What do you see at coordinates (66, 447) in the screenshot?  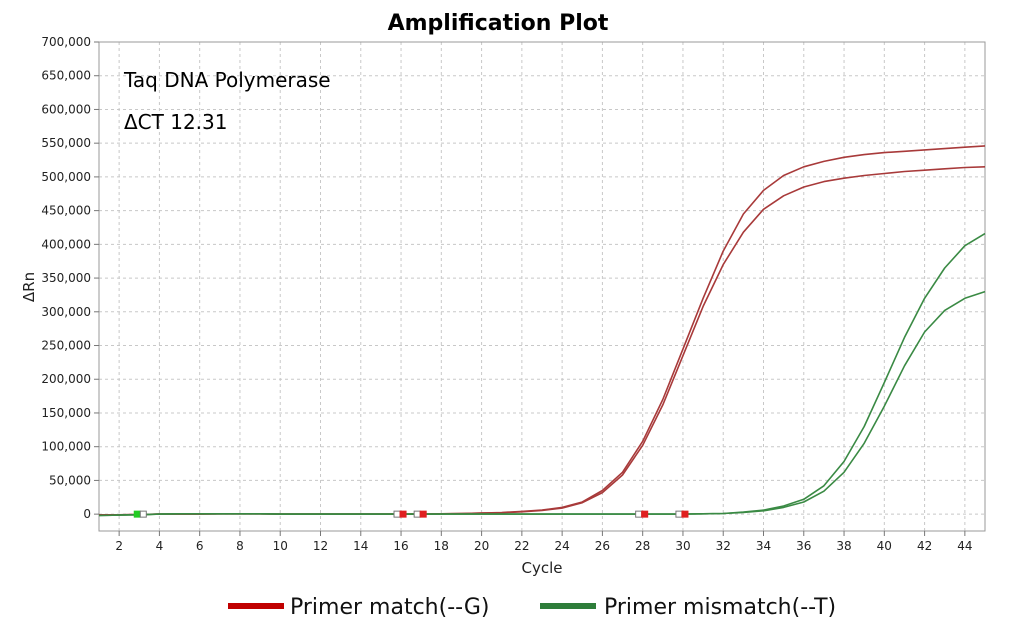 I see `y-tick-label: 100,000` at bounding box center [66, 447].